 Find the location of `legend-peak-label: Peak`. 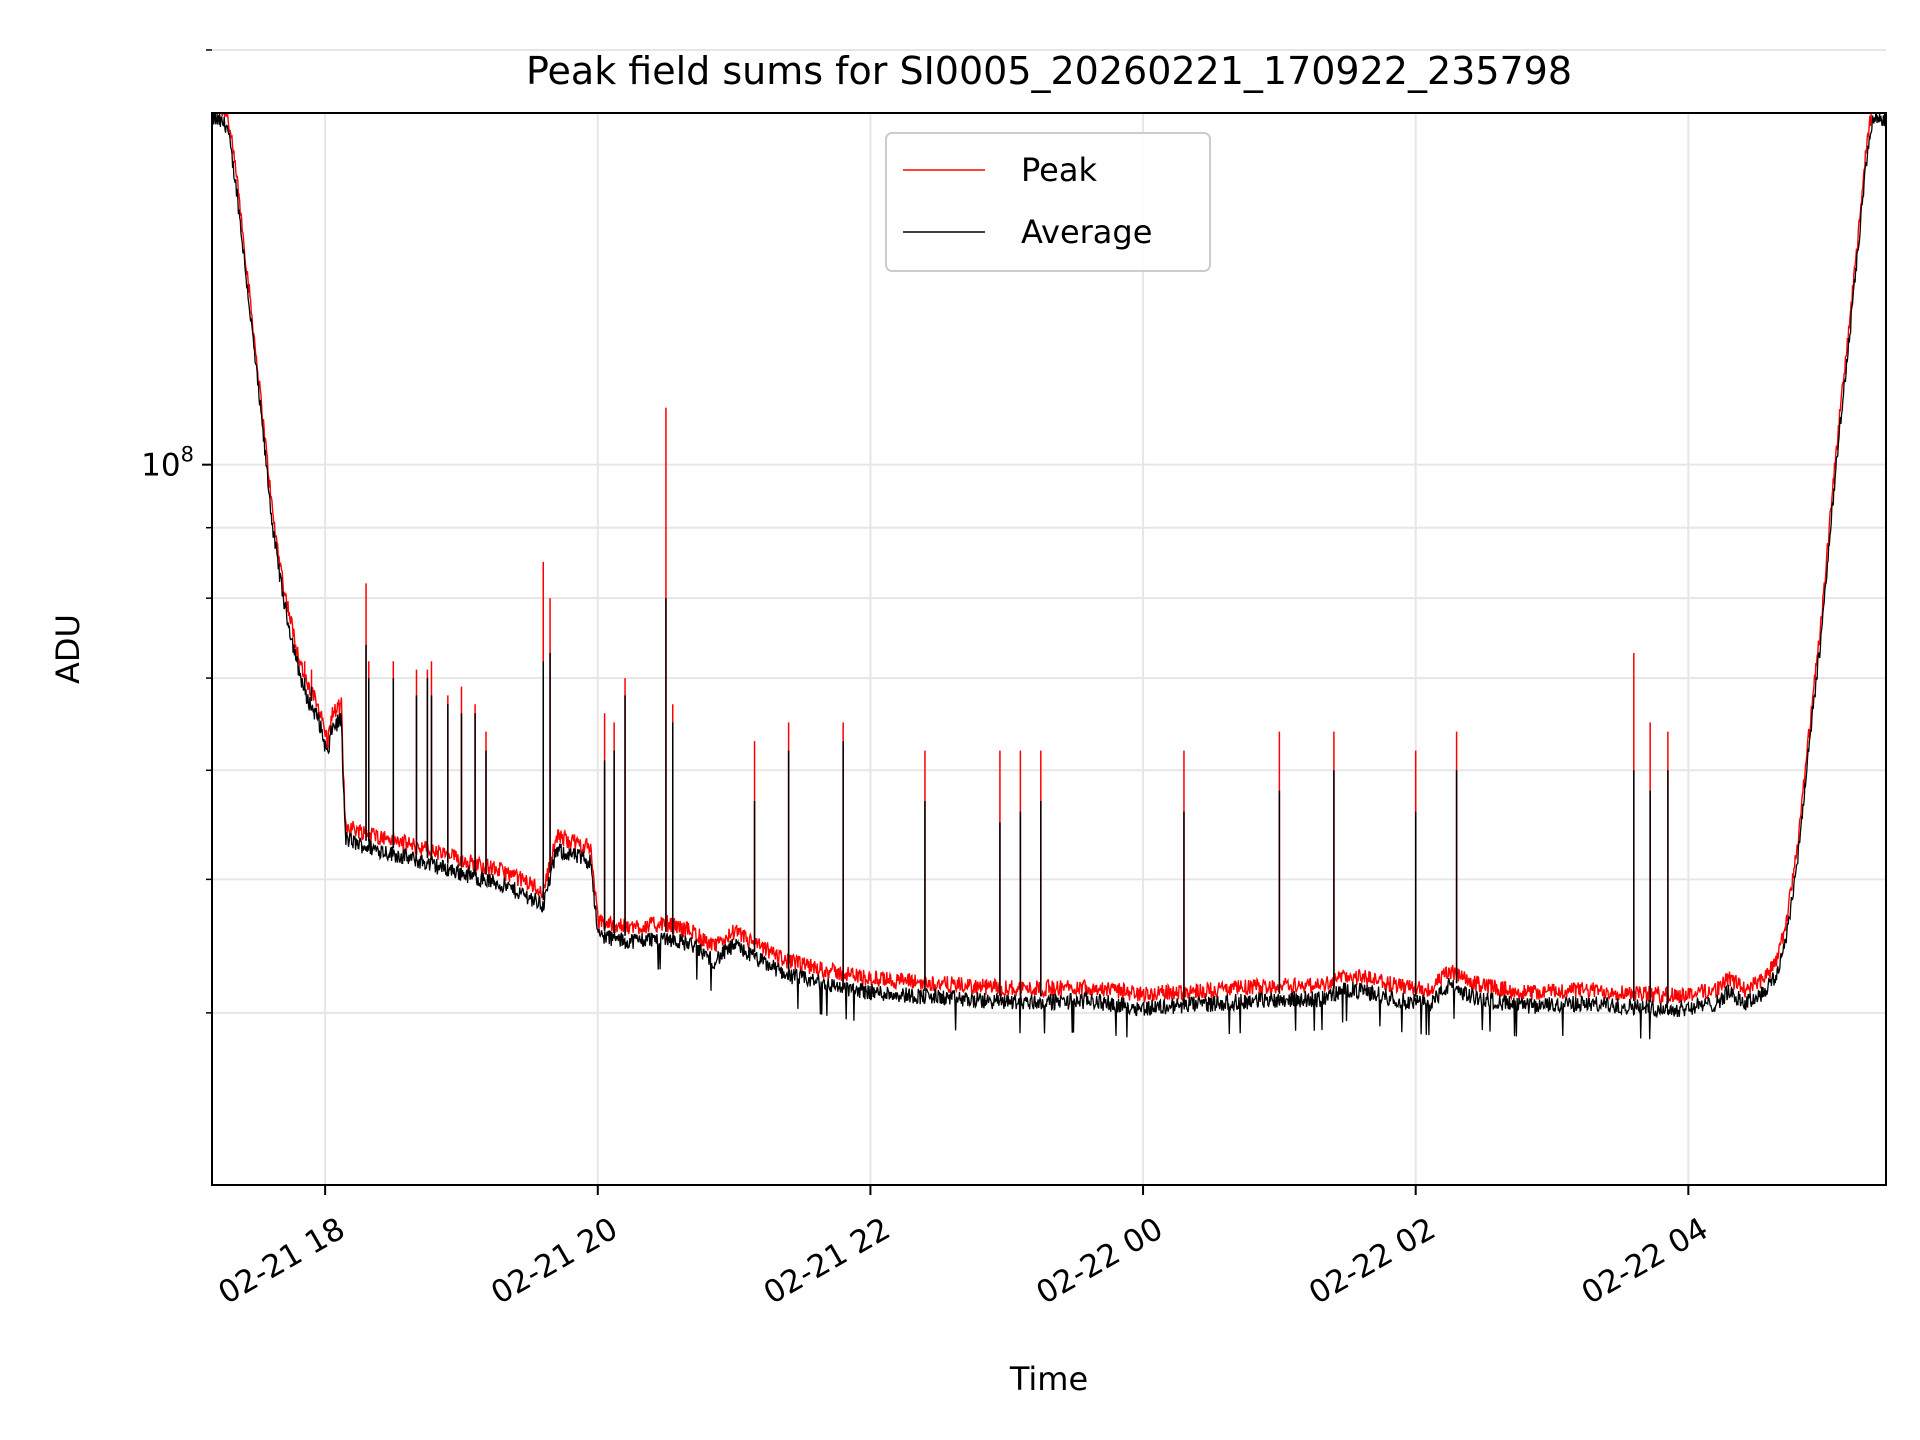

legend-peak-label: Peak is located at coordinates (1059, 170).